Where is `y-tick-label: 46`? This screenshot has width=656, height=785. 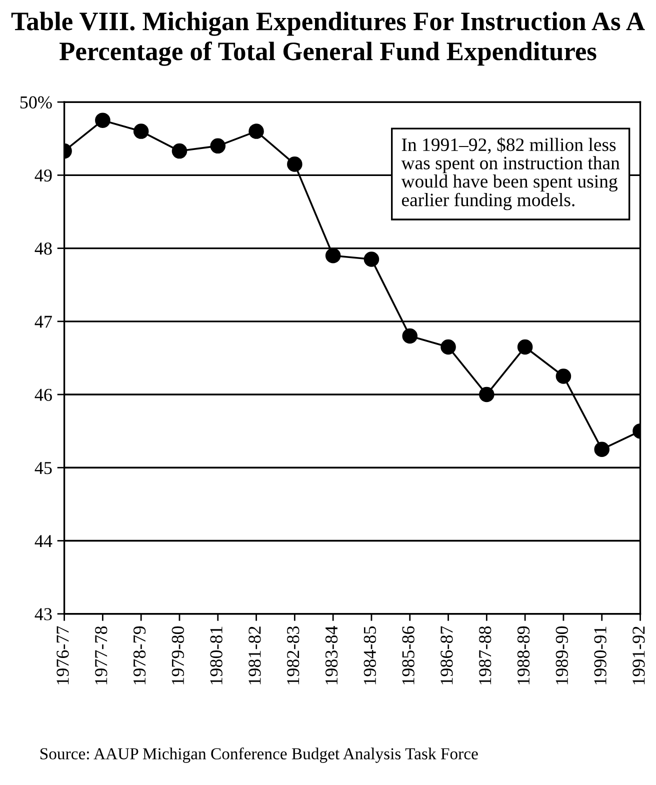
y-tick-label: 46 is located at coordinates (43, 394).